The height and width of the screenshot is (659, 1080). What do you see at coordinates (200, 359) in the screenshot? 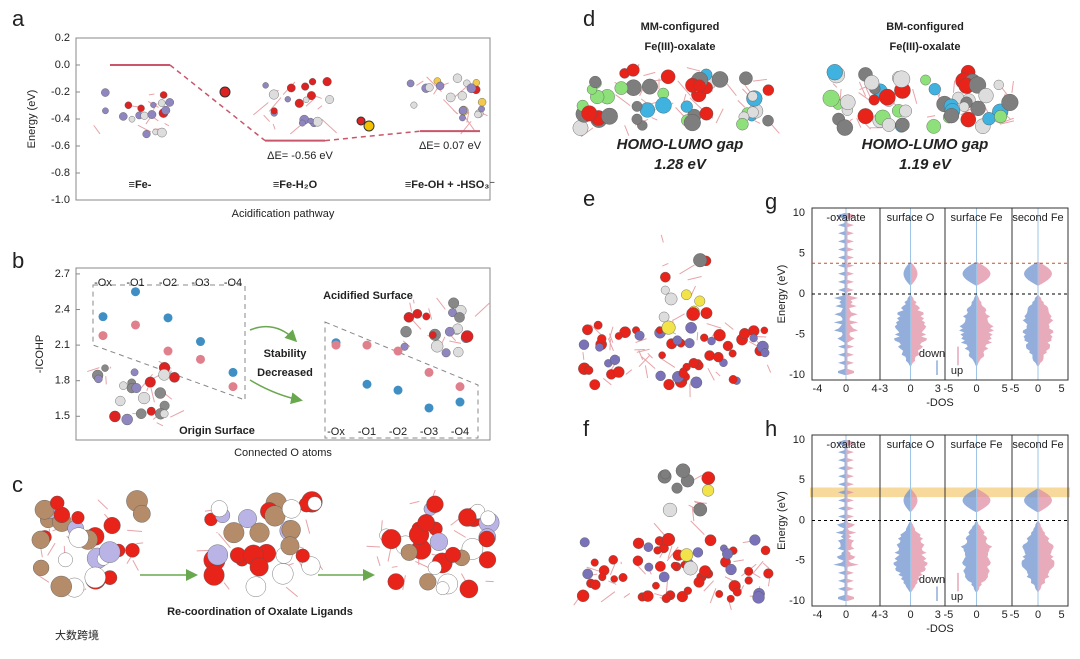
I see `point` at bounding box center [200, 359].